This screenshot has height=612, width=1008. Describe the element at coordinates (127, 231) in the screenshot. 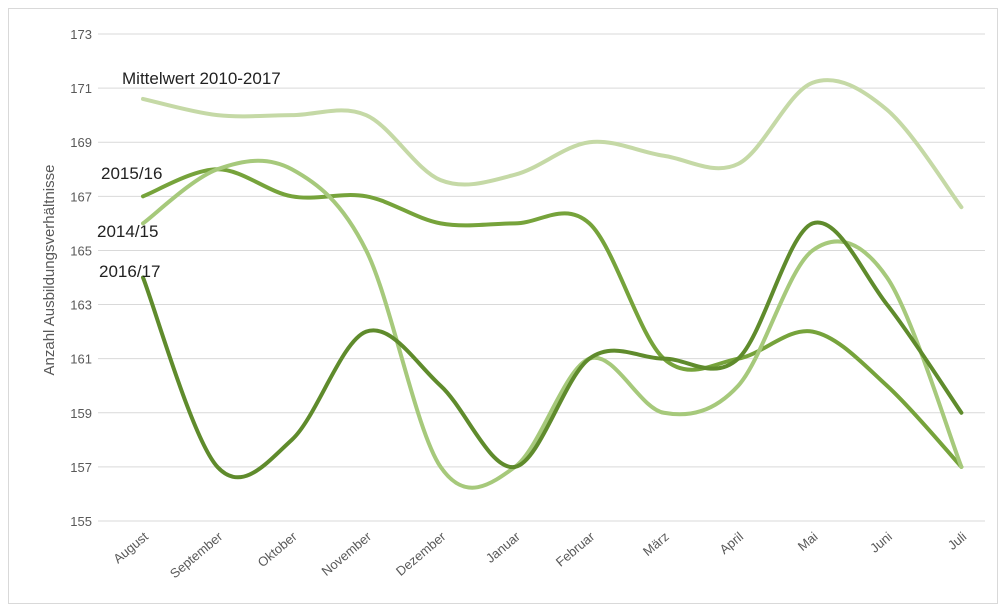

I see `series-label: 2014/15` at that location.